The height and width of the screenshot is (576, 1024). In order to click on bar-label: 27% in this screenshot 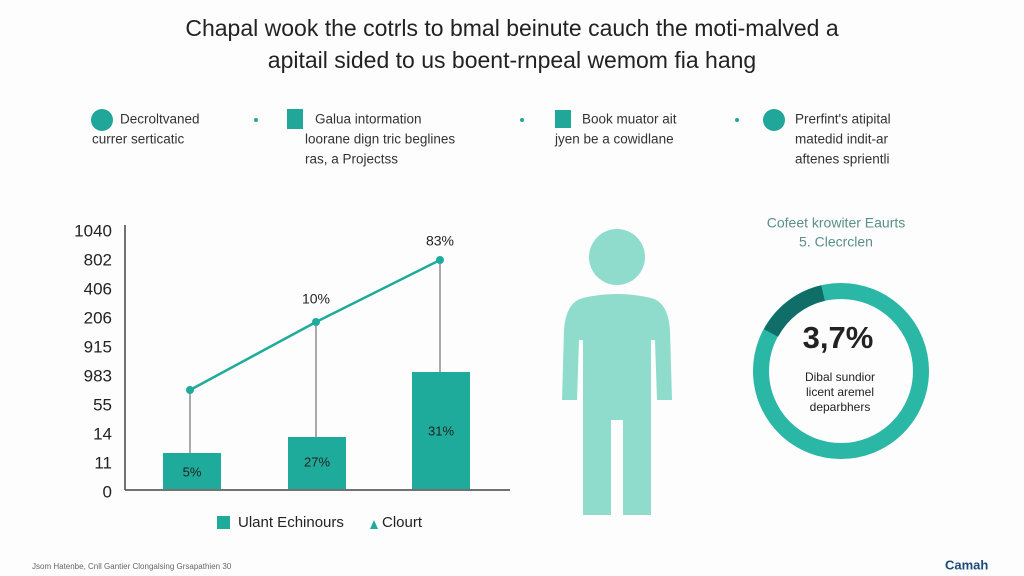, I will do `click(317, 461)`.